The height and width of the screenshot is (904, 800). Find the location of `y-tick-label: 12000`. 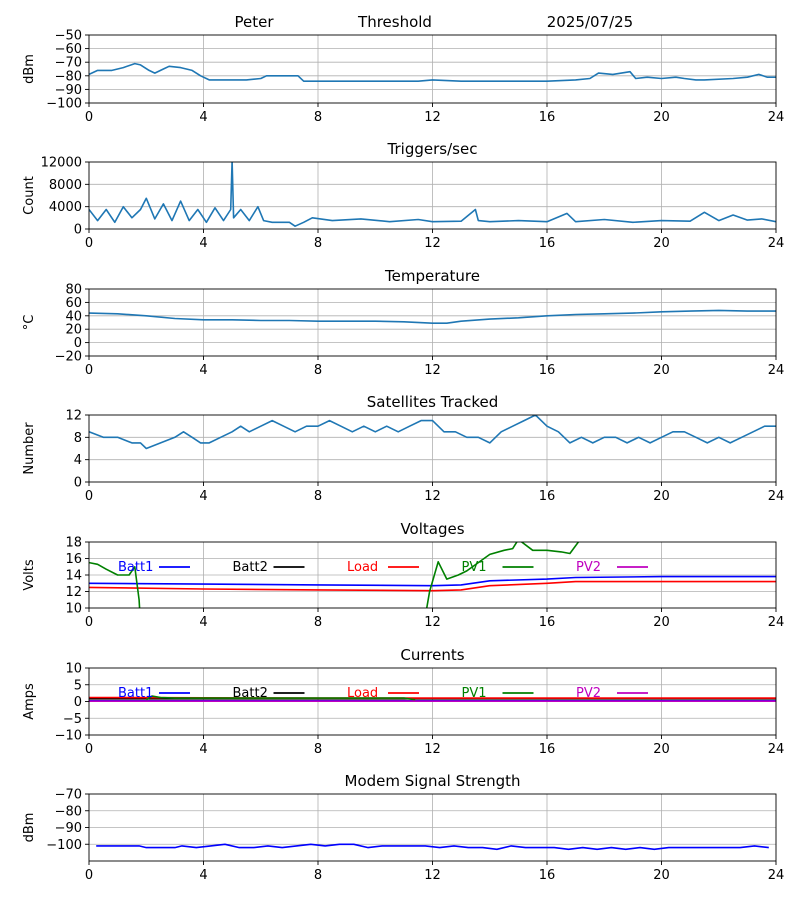

y-tick-label: 12000 is located at coordinates (61, 163).